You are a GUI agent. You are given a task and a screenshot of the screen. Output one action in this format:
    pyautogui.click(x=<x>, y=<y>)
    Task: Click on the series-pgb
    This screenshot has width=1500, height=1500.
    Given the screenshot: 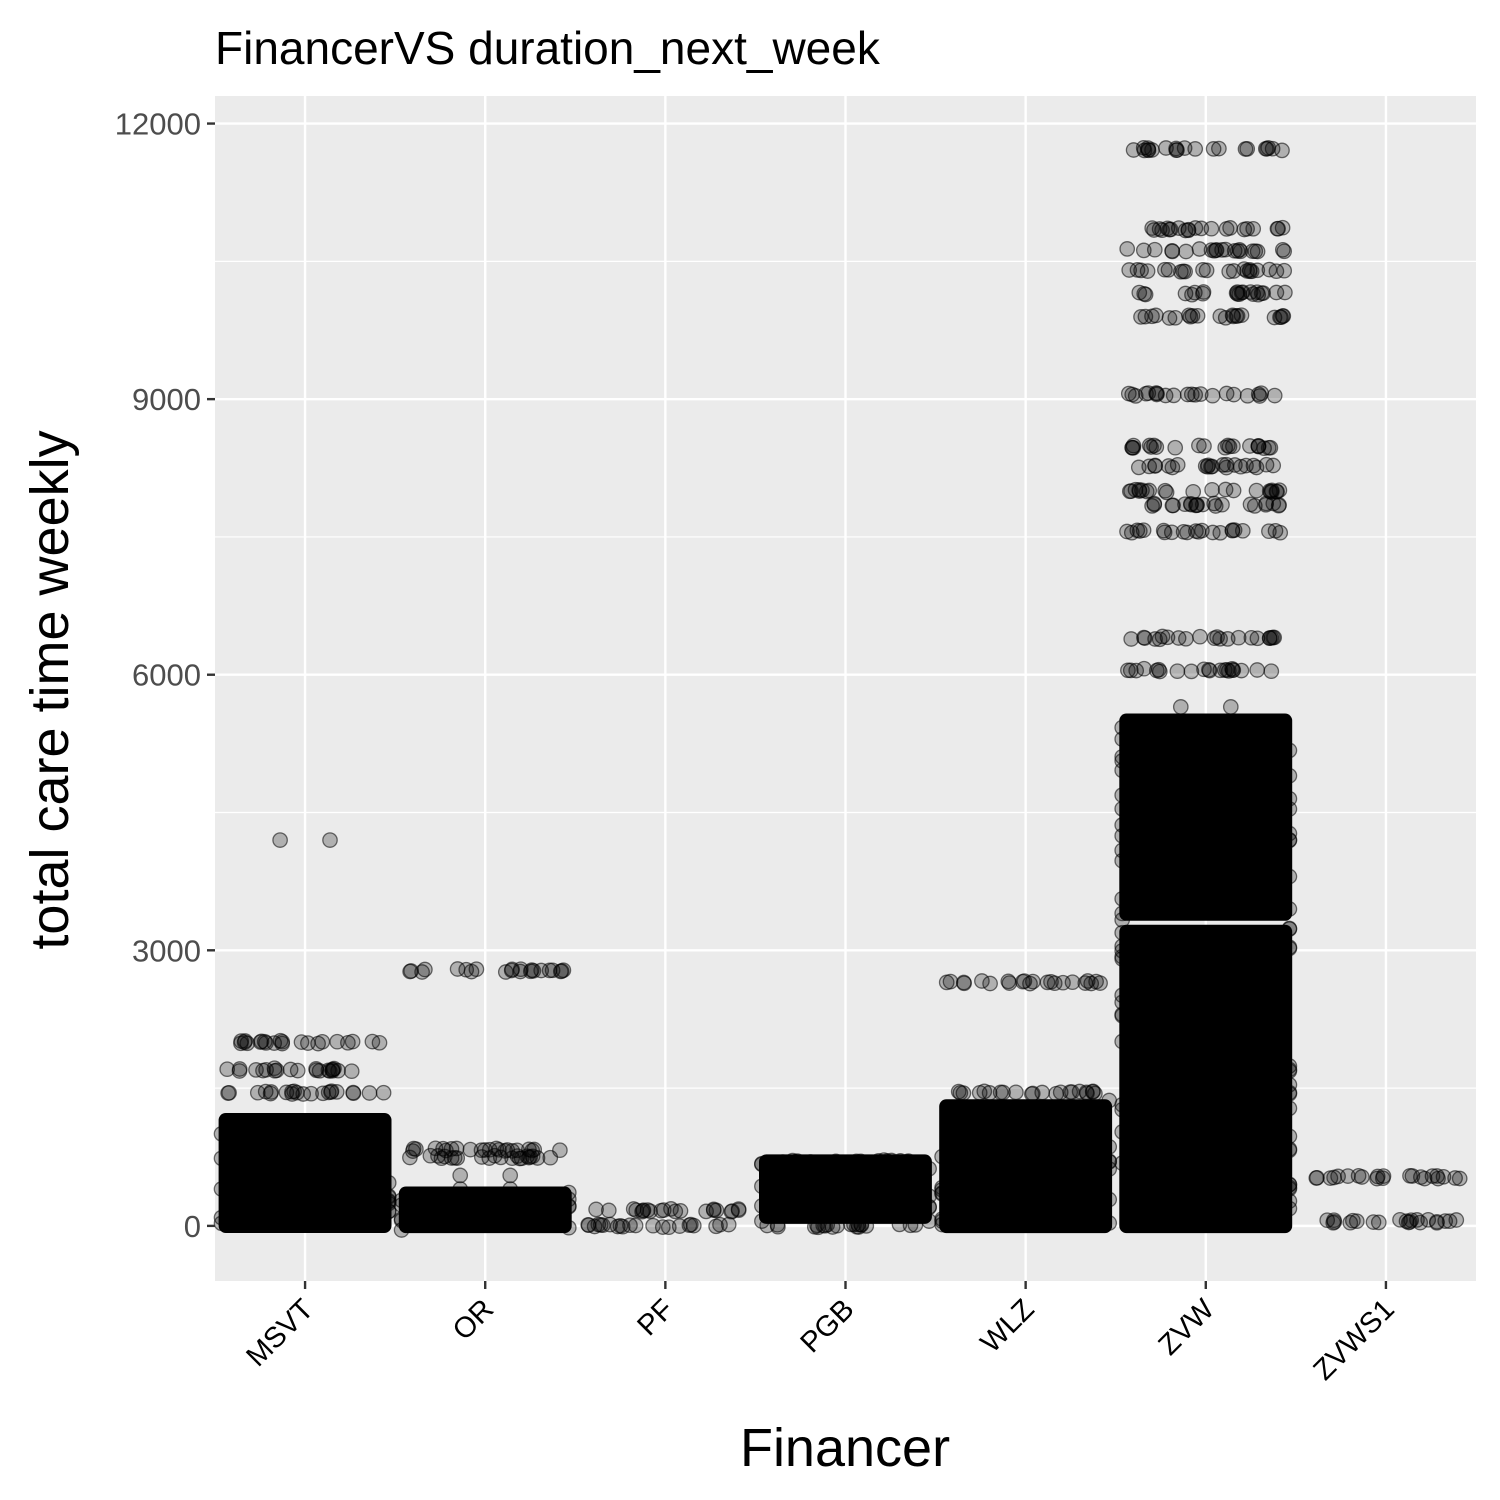 What is the action you would take?
    pyautogui.click(x=845, y=1194)
    